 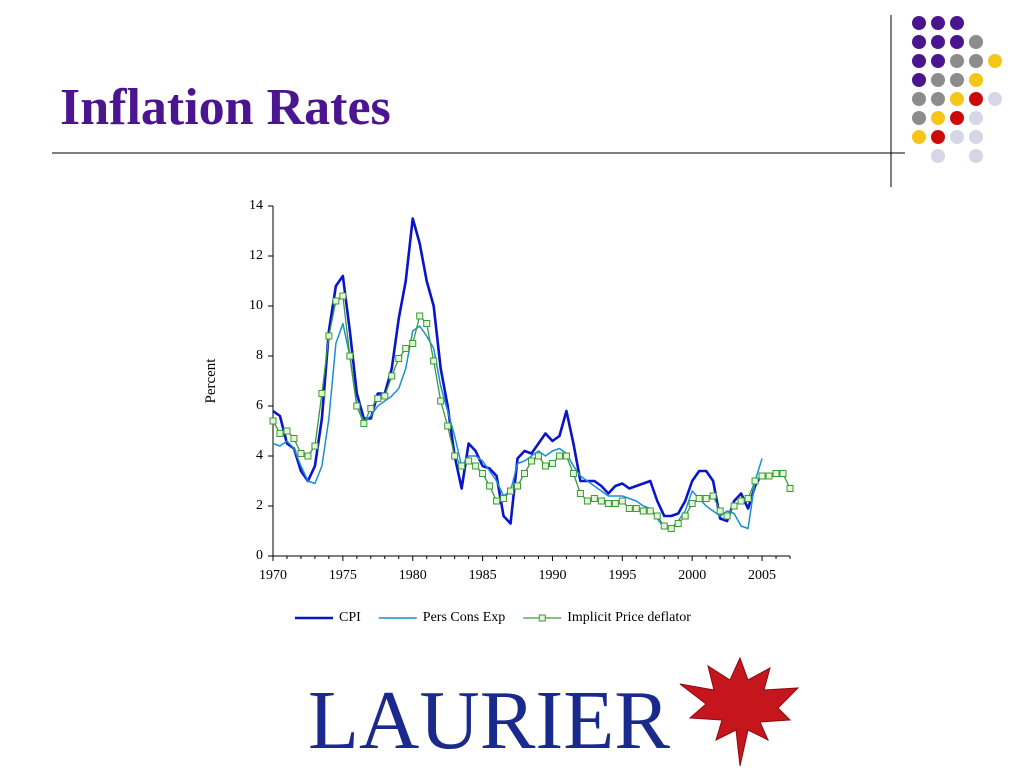 I want to click on y-axis-label: Percent, so click(x=211, y=381).